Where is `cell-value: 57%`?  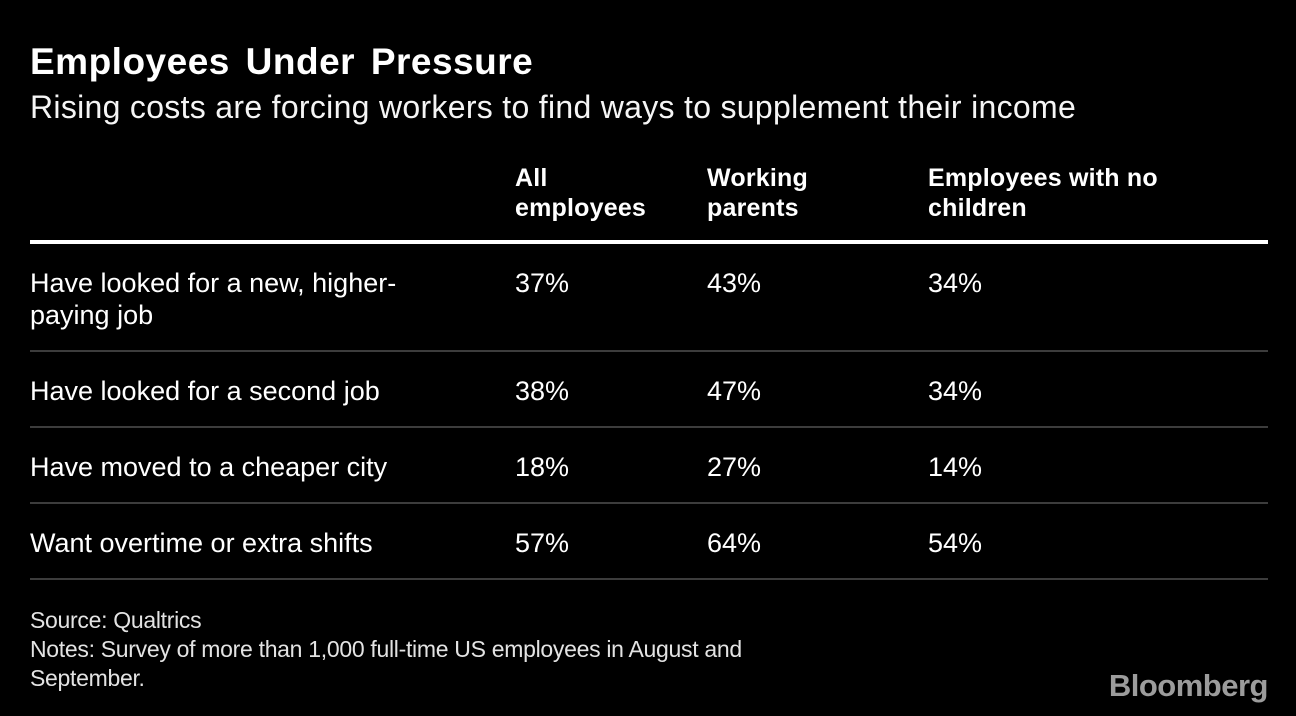 cell-value: 57% is located at coordinates (542, 542).